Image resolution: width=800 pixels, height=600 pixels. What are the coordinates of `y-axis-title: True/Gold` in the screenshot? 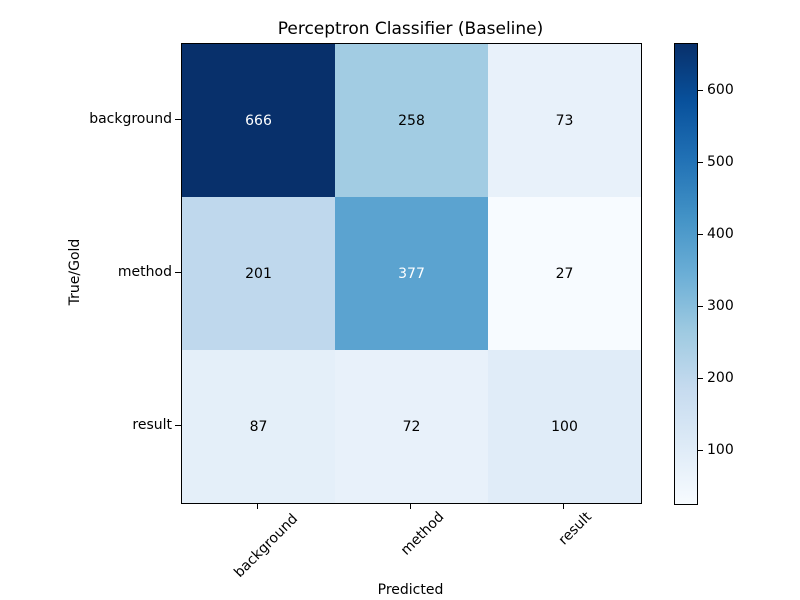 It's located at (75, 272).